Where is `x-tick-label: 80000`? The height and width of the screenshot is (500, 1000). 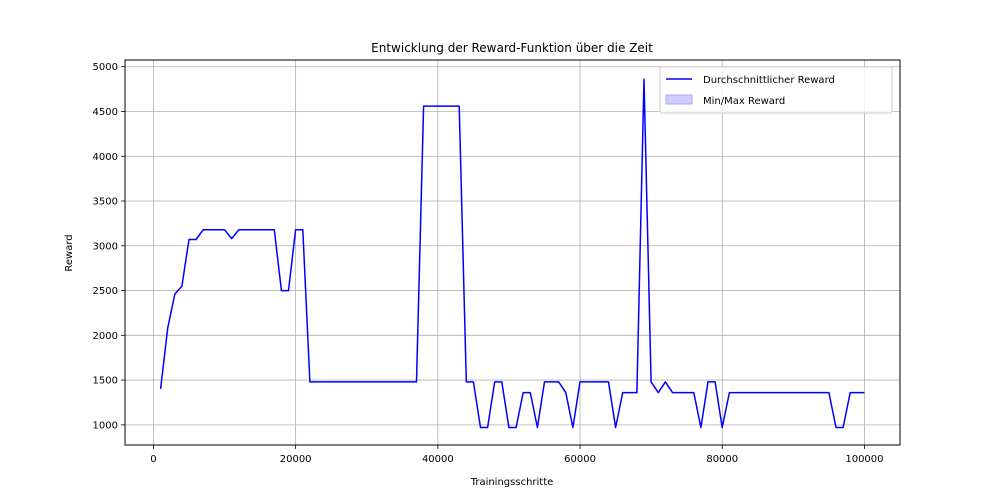 x-tick-label: 80000 is located at coordinates (722, 459).